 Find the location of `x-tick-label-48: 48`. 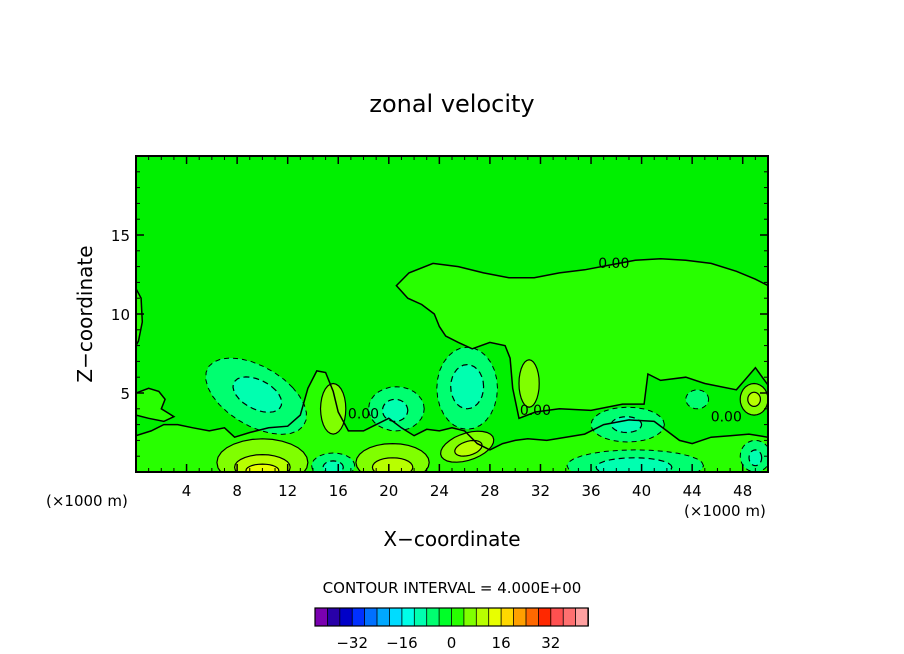

x-tick-label-48: 48 is located at coordinates (742, 491).